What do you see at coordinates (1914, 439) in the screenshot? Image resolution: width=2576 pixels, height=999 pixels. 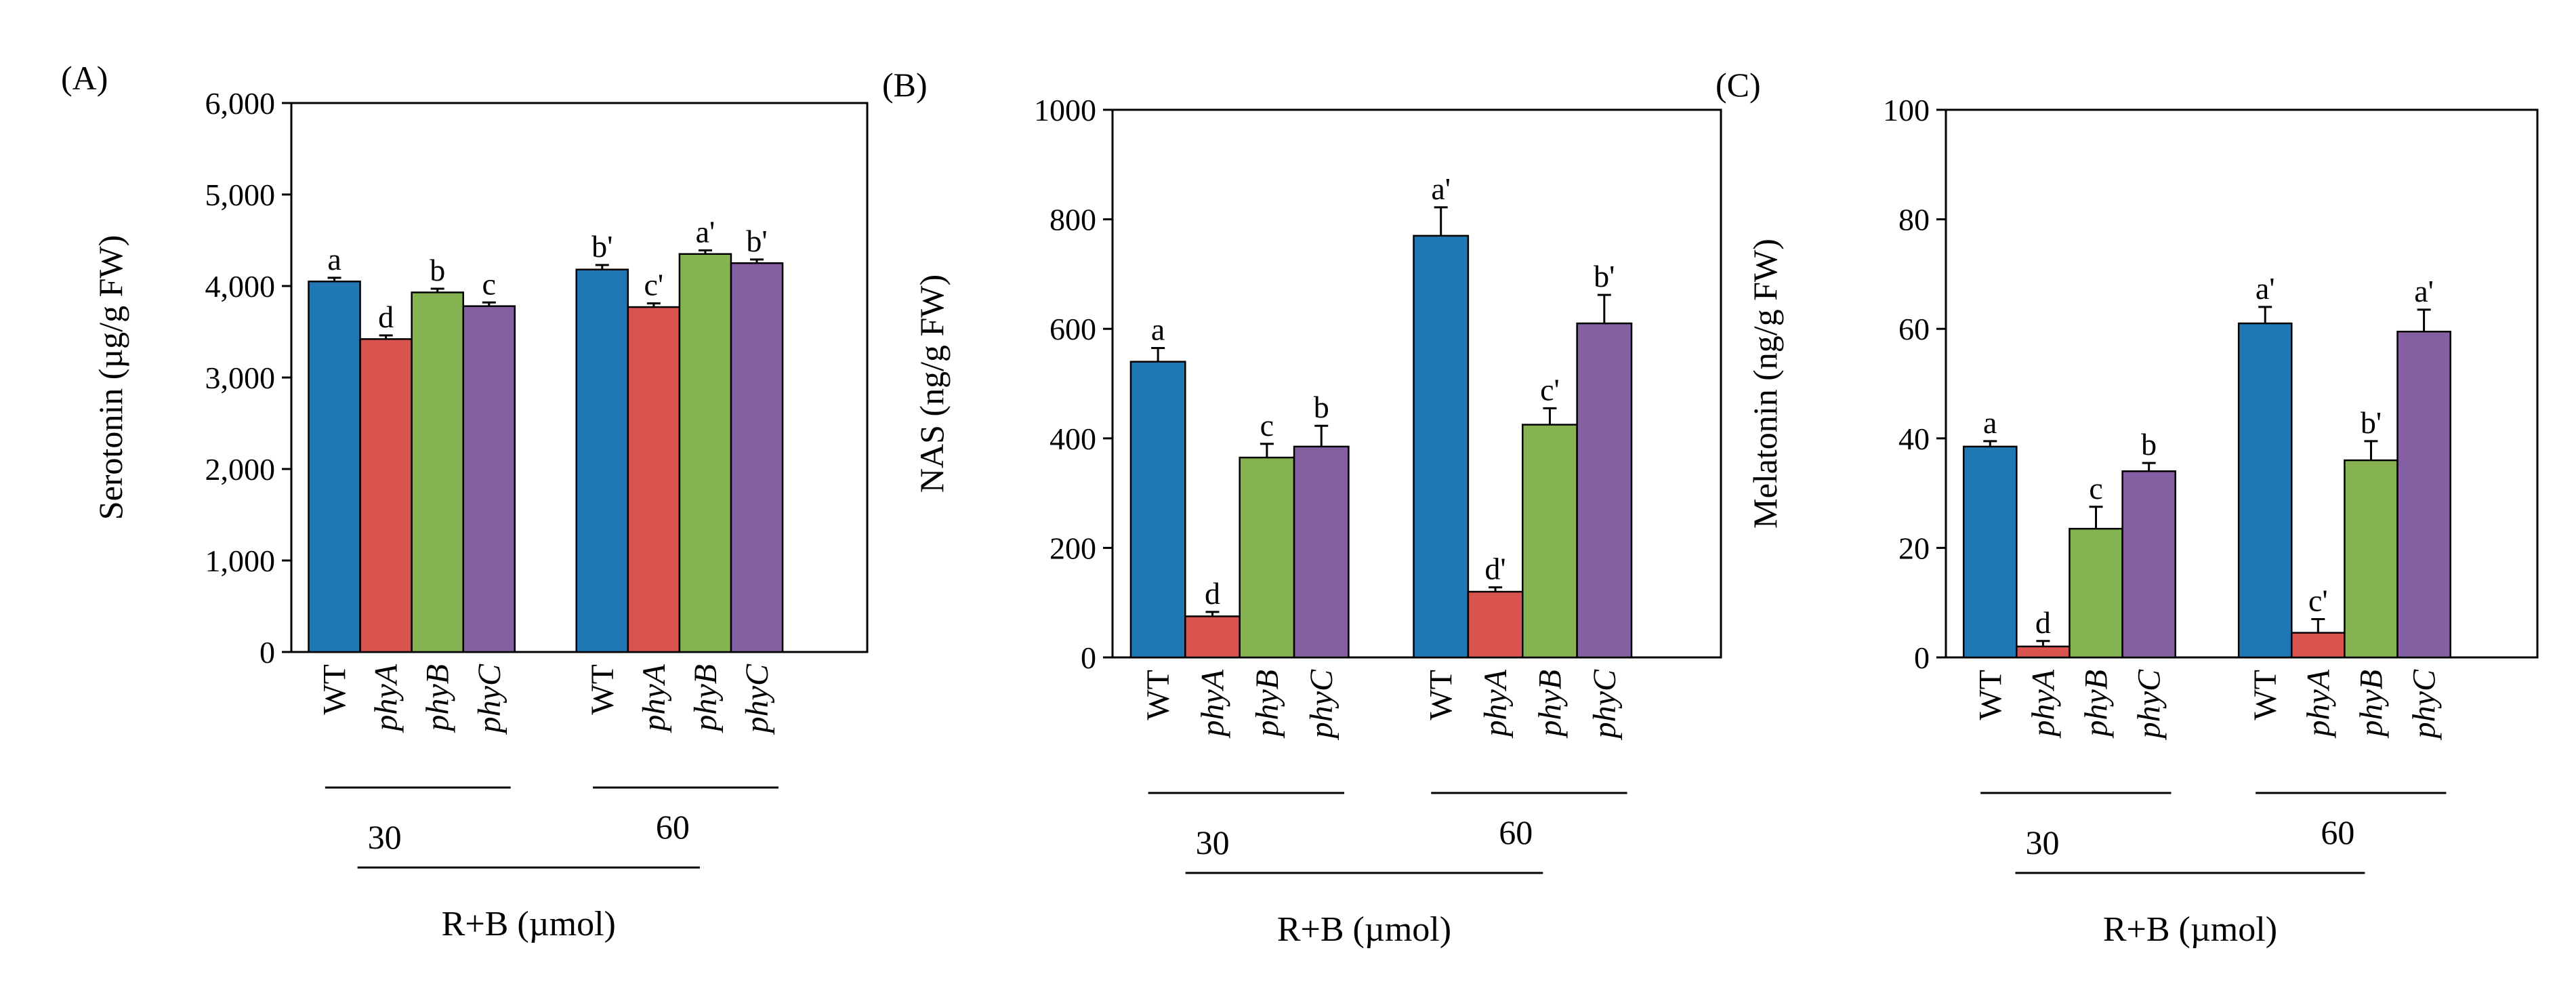 I see `y-tick-label: 40` at bounding box center [1914, 439].